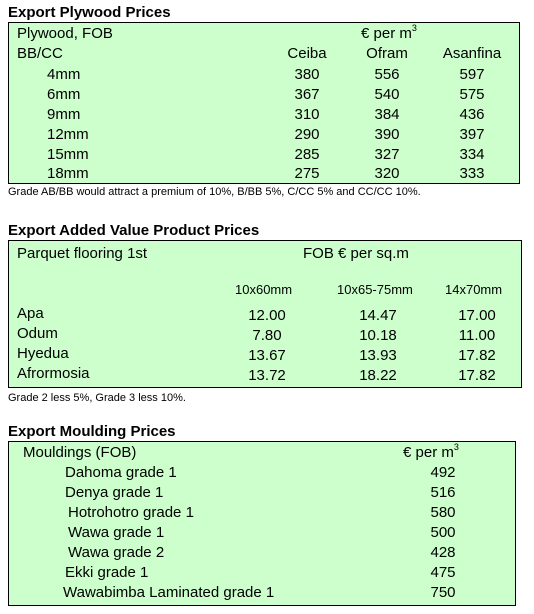 This screenshot has height=614, width=534. Describe the element at coordinates (264, 289) in the screenshot. I see `added-value-col-10x60: 10x60mm` at that location.